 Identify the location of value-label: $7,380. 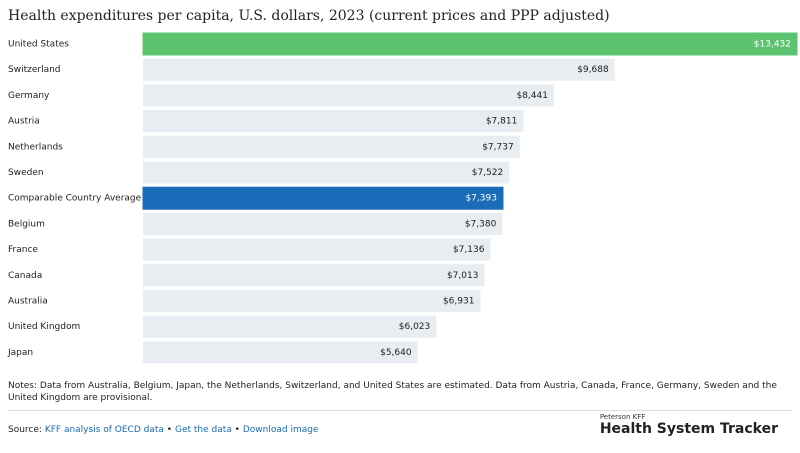
(481, 224).